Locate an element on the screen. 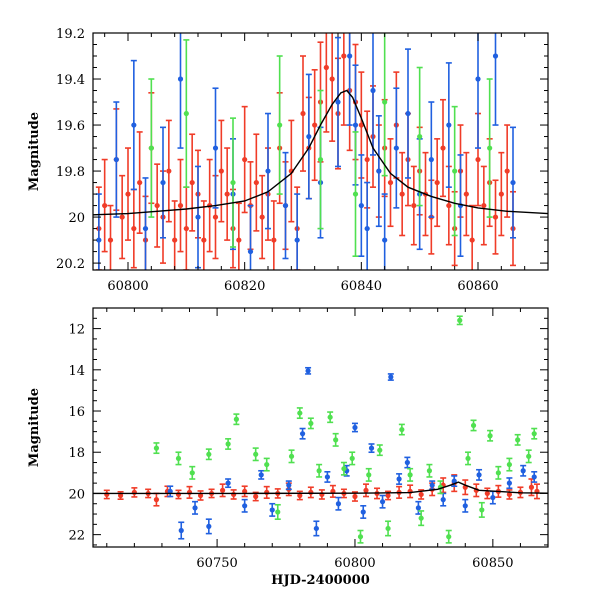  x-tick-label: 60750 is located at coordinates (216, 563).